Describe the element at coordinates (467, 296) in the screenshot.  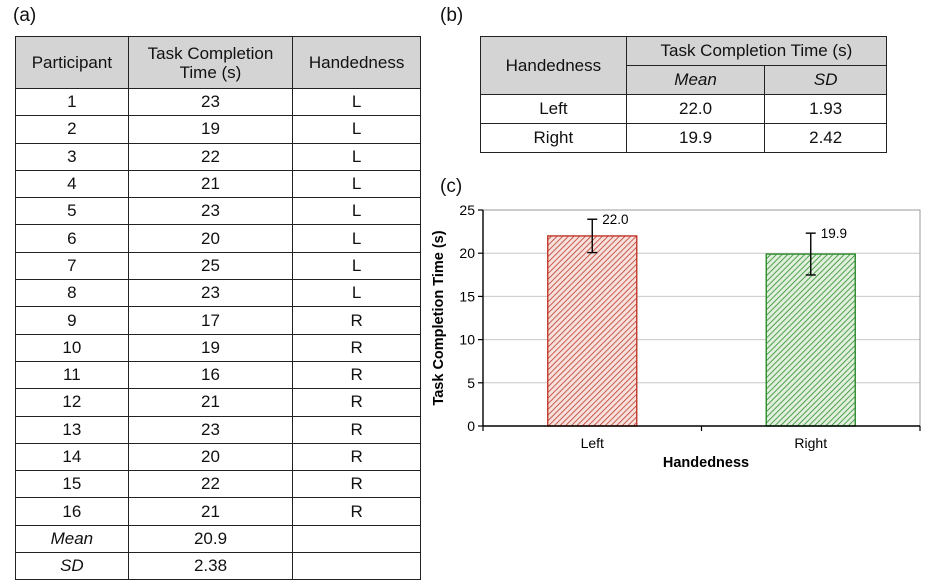
I see `y-tick-label: 15` at that location.